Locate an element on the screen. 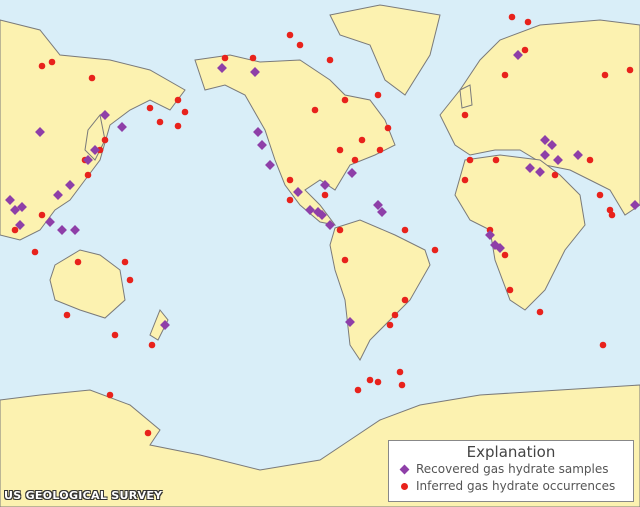 This screenshot has height=507, width=640. australia is located at coordinates (87, 284).